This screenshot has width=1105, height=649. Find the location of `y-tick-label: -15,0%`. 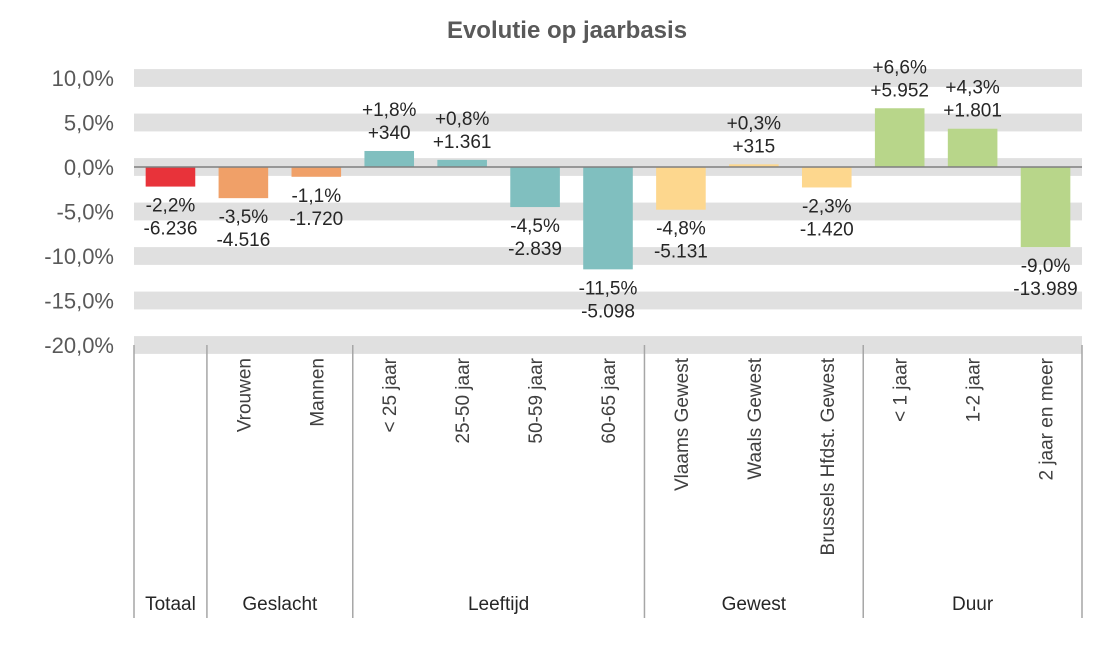

y-tick-label: -15,0% is located at coordinates (79, 301).